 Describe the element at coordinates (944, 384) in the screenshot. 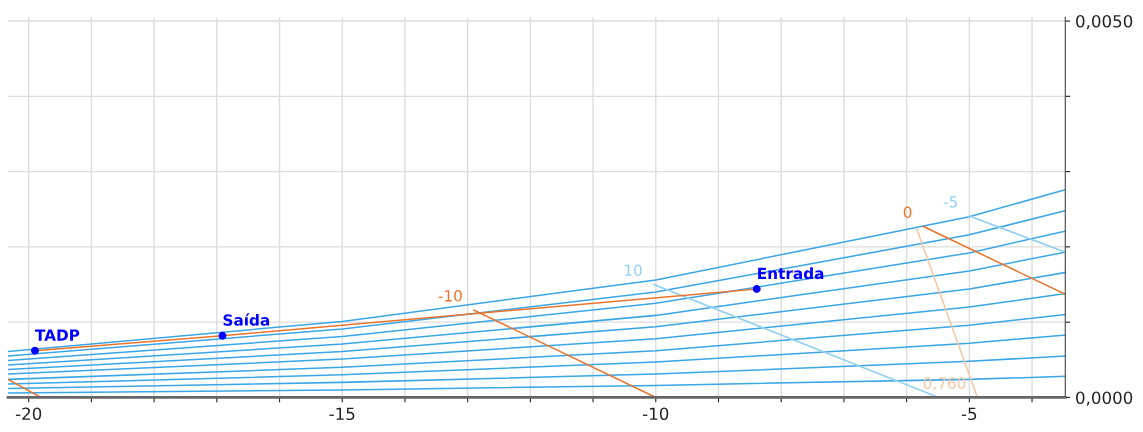

I see `series-label: 0,760` at that location.